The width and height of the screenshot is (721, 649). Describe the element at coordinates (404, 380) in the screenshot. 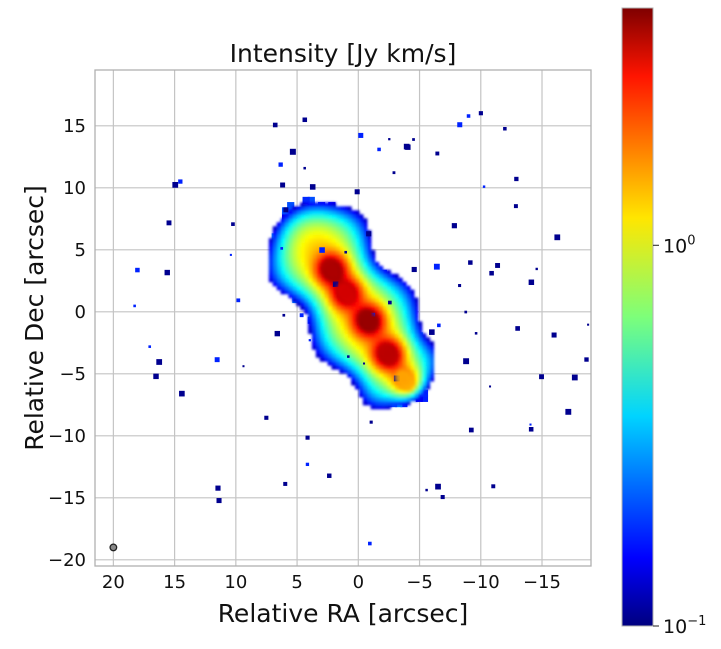

I see `emission-peak-south-tip` at that location.